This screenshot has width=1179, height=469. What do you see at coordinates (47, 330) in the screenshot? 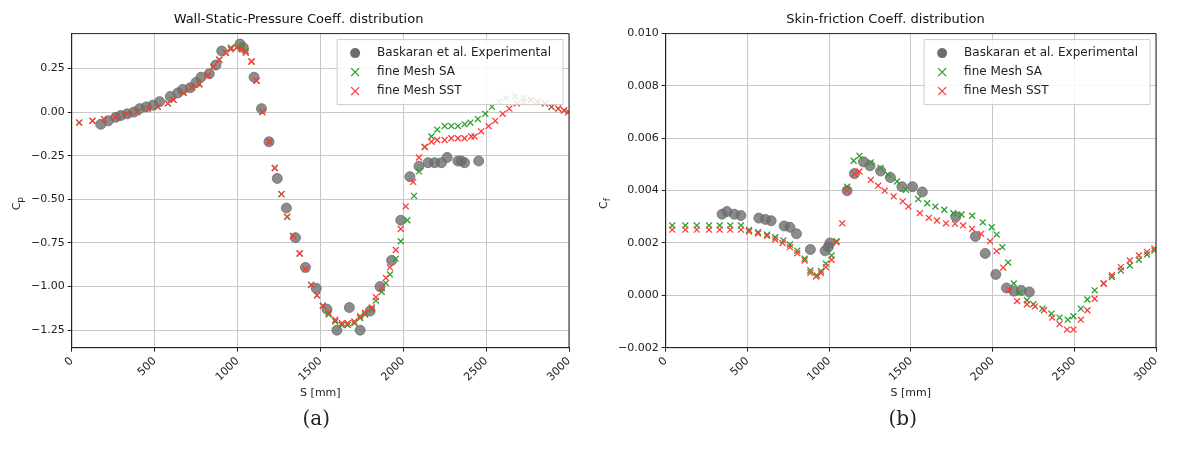
I see `y-tick-label: −1.25` at bounding box center [47, 330].